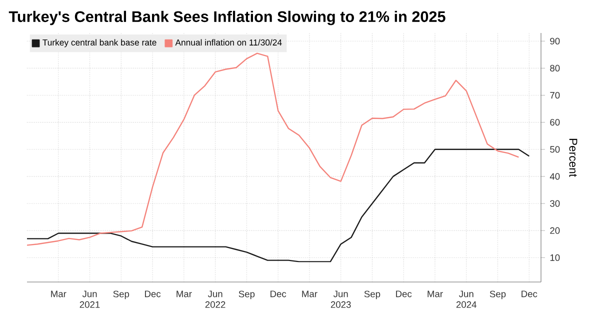 The width and height of the screenshot is (600, 334). I want to click on y-tick-label: 80, so click(555, 68).